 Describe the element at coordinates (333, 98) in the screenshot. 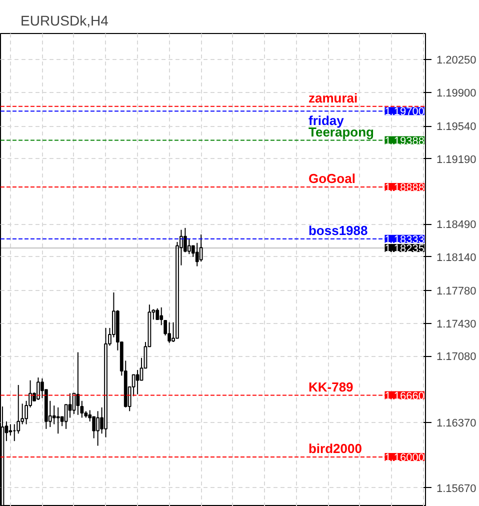

I see `ref-line-label: zamurai` at that location.